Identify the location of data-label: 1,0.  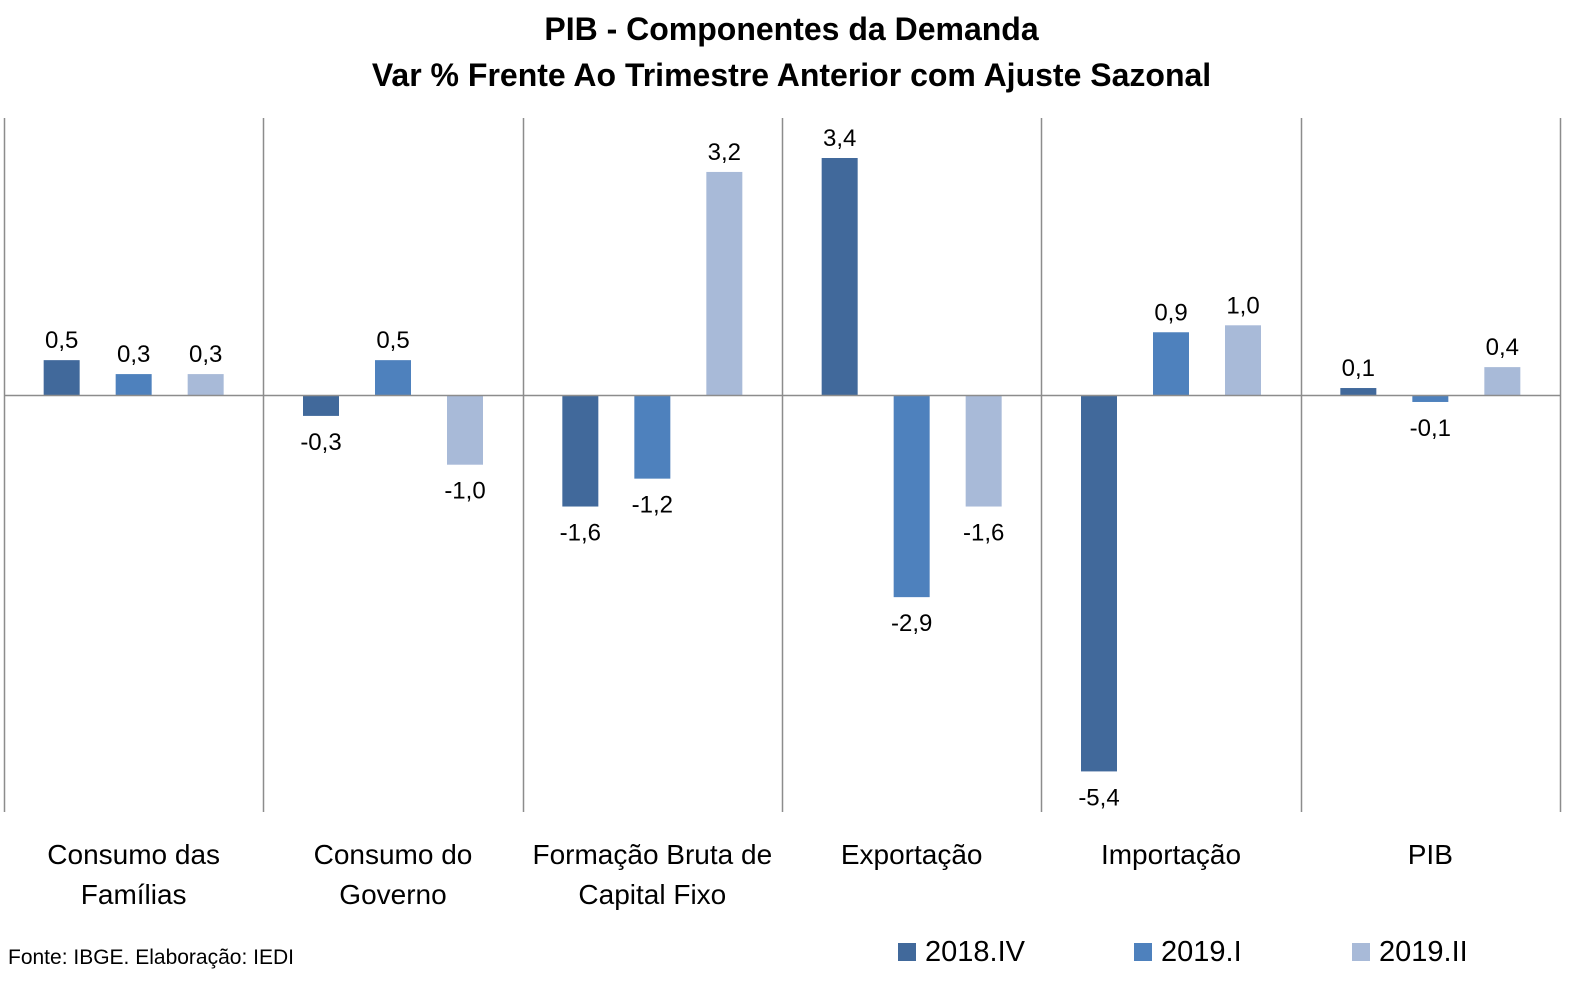
(1242, 305).